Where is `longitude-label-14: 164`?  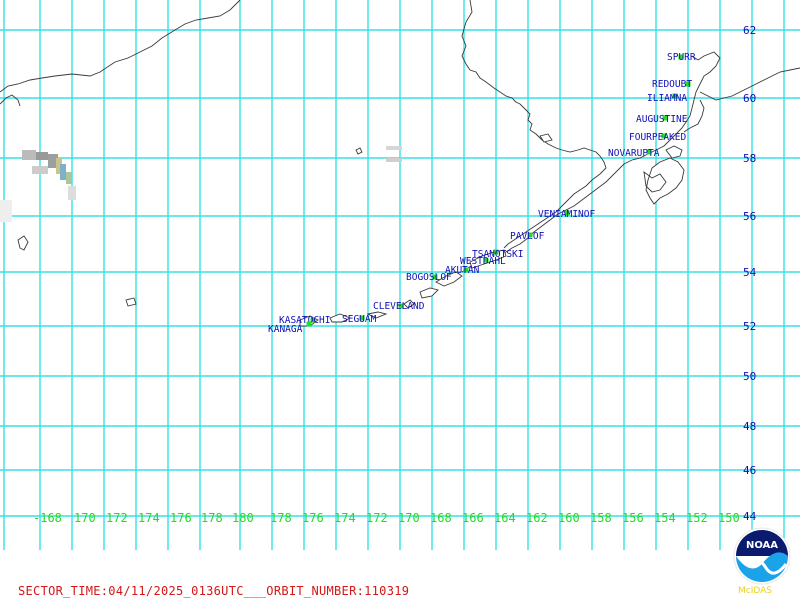 longitude-label-14: 164 is located at coordinates (505, 518).